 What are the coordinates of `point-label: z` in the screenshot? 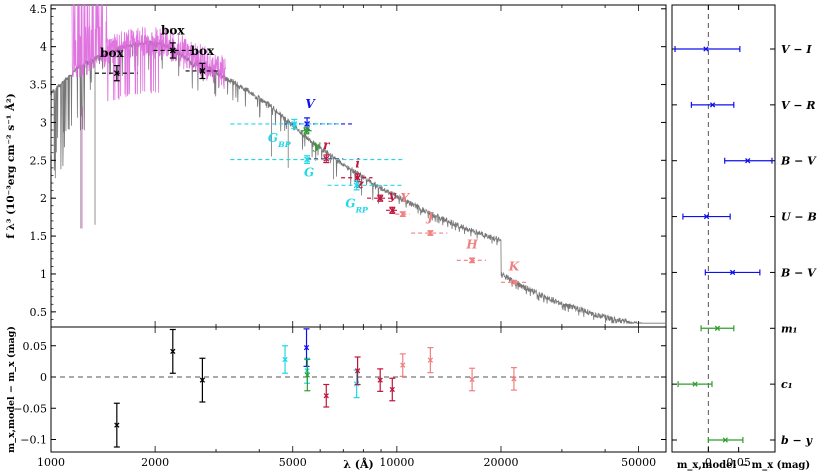 It's located at (360, 184).